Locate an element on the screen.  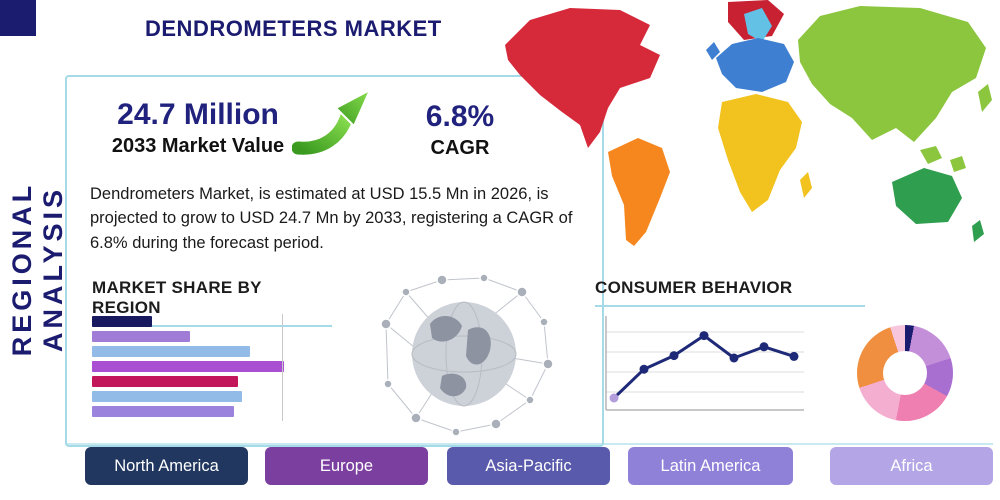
globe-network-illustration is located at coordinates (464, 359).